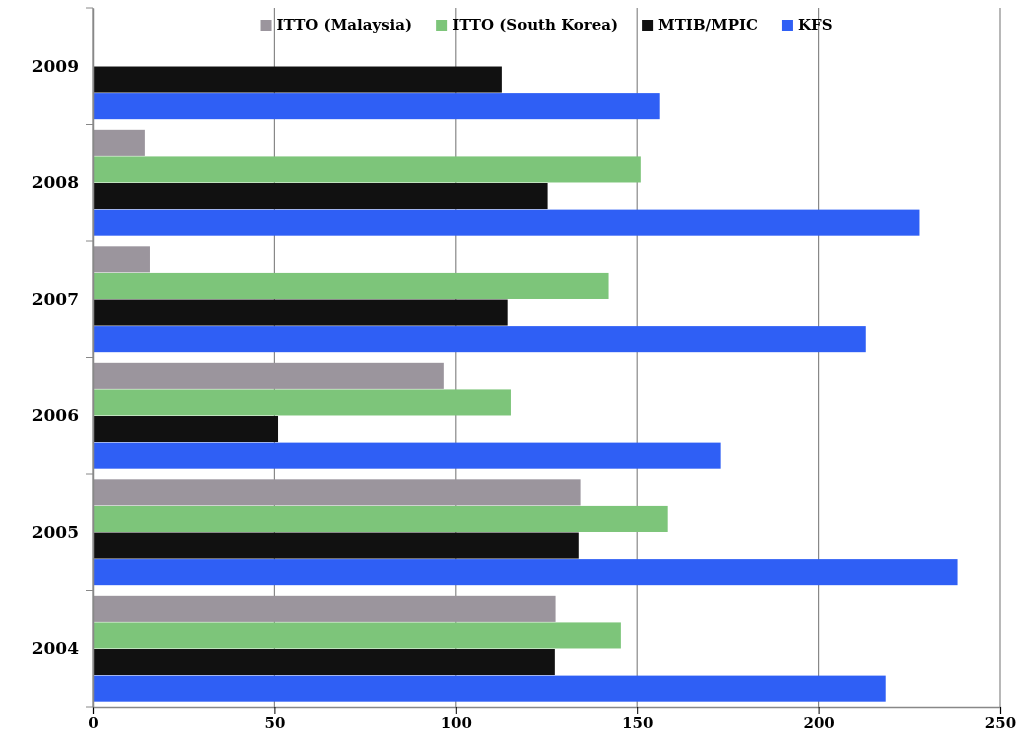 Image resolution: width=1027 pixels, height=749 pixels. Describe the element at coordinates (708, 25) in the screenshot. I see `legend-label: MTIB/MPIC` at that location.